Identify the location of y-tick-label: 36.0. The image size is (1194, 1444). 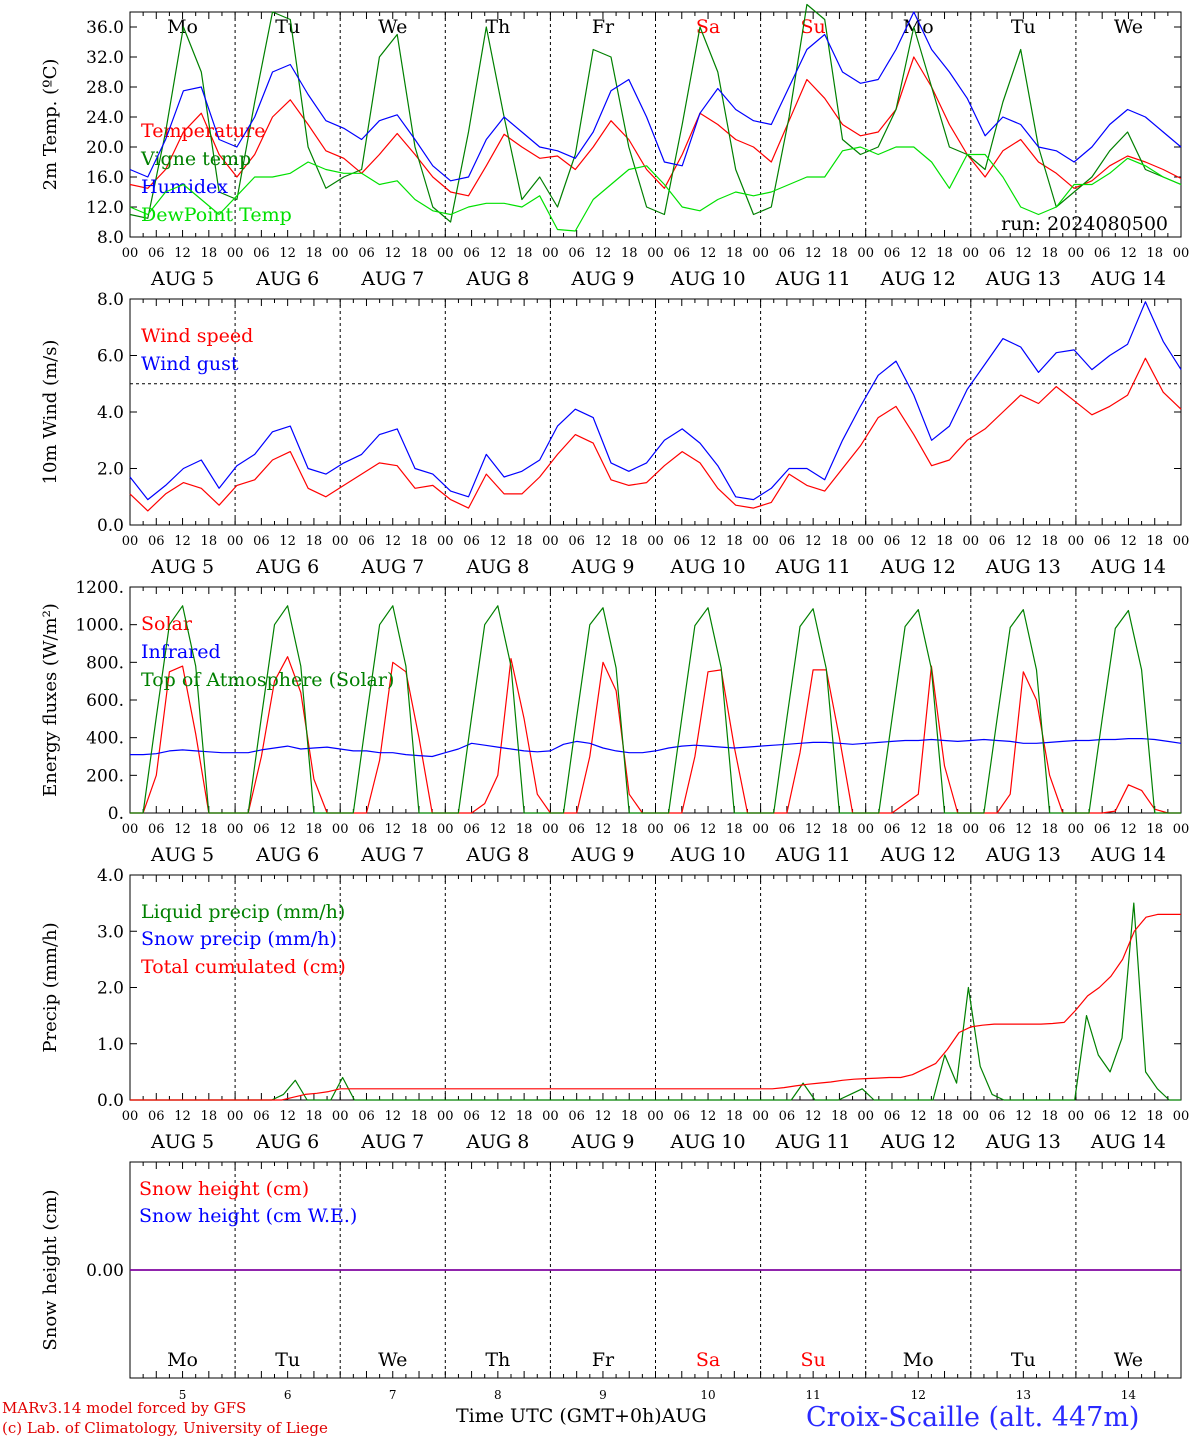
(105, 28).